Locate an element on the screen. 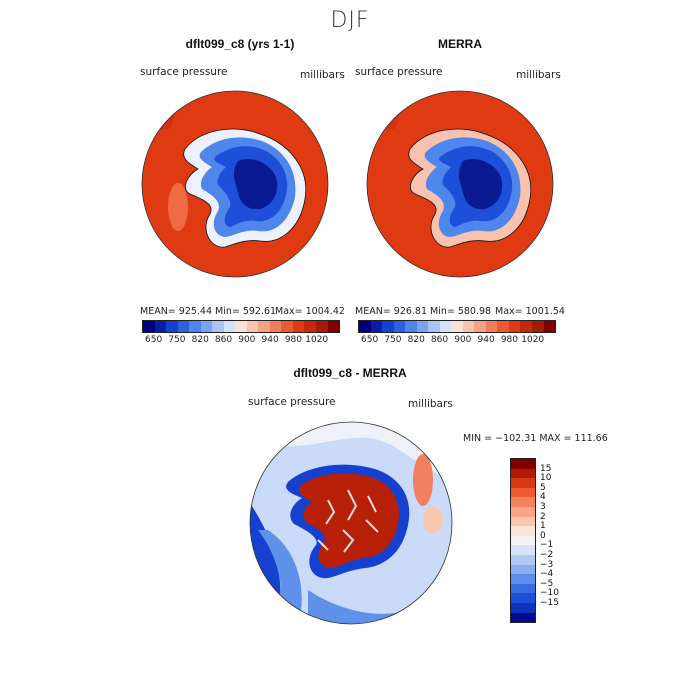  colorbar-tick-label: −2 is located at coordinates (547, 555).